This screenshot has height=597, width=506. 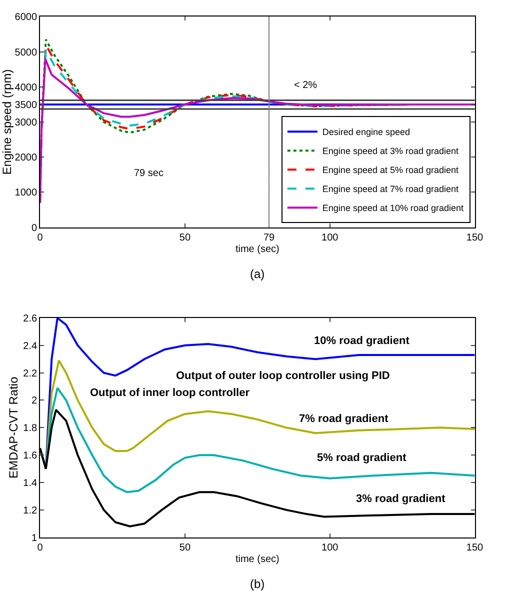 What do you see at coordinates (34, 538) in the screenshot?
I see `y-tick-label: 1` at bounding box center [34, 538].